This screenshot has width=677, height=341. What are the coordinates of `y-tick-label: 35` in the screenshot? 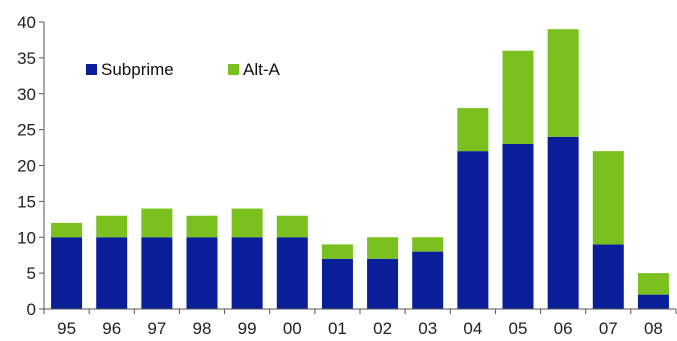 It's located at (26, 58).